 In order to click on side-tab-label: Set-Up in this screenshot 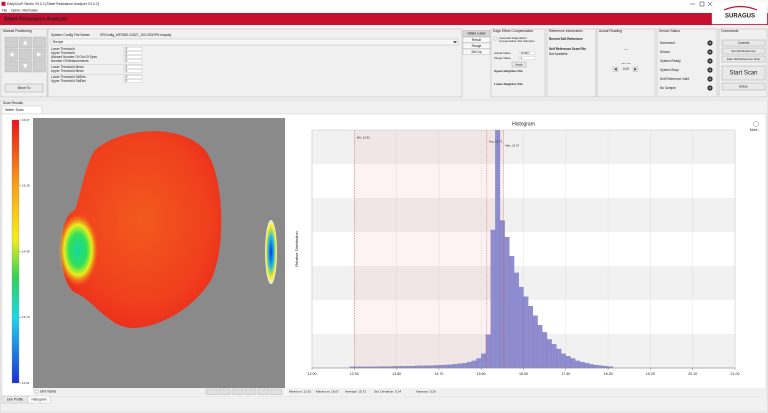, I will do `click(476, 52)`.